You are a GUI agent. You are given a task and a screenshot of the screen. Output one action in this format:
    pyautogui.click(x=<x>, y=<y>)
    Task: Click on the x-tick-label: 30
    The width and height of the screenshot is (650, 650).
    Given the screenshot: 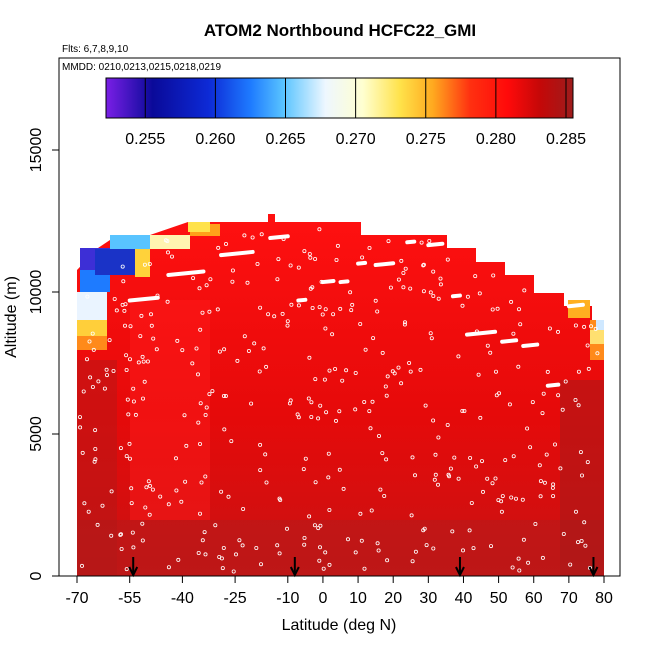 What is the action you would take?
    pyautogui.click(x=428, y=598)
    